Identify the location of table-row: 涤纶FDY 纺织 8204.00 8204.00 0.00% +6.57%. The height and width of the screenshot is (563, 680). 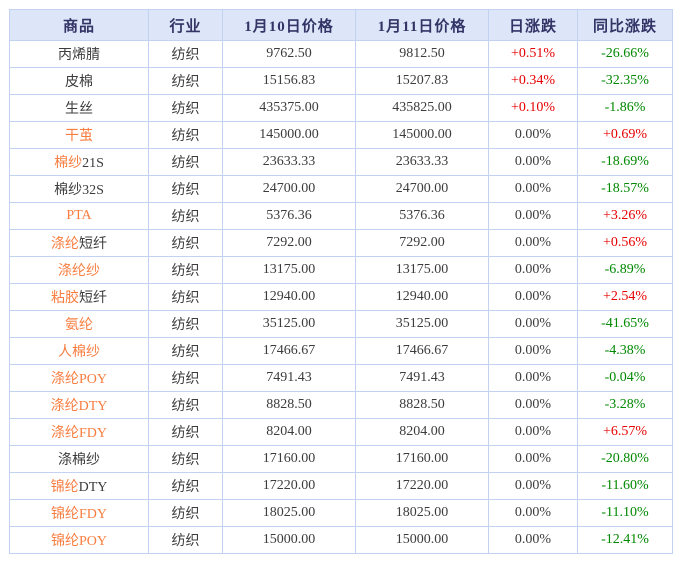
(341, 432).